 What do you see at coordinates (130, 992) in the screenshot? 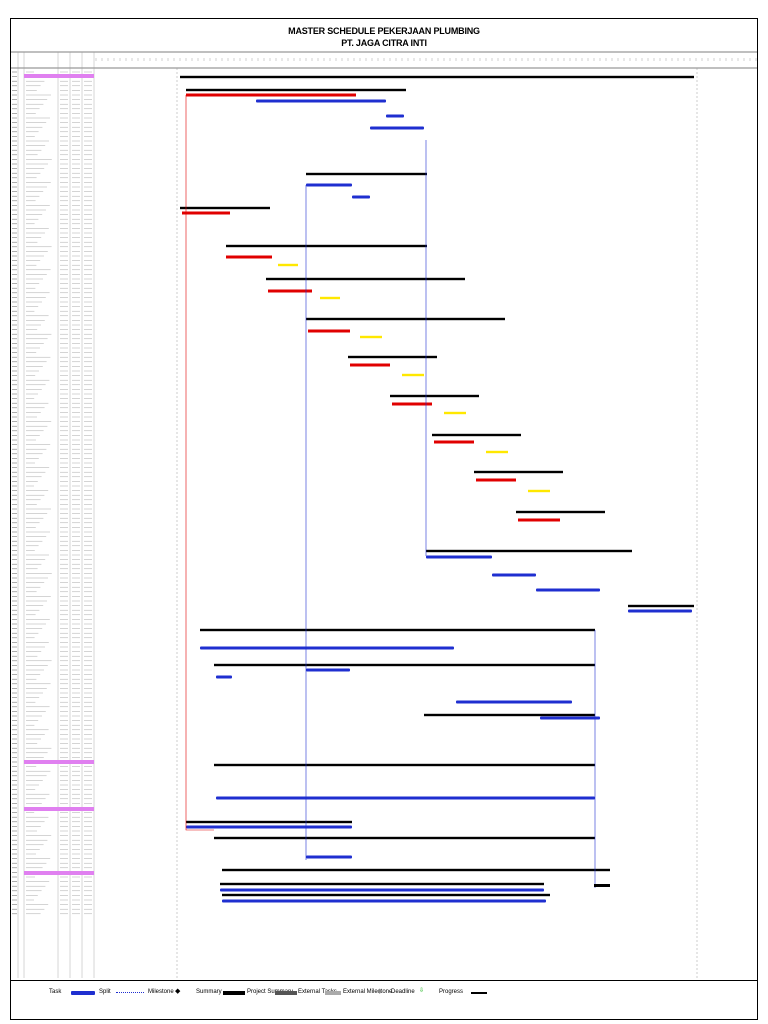
I see `legend-split-swatch` at bounding box center [130, 992].